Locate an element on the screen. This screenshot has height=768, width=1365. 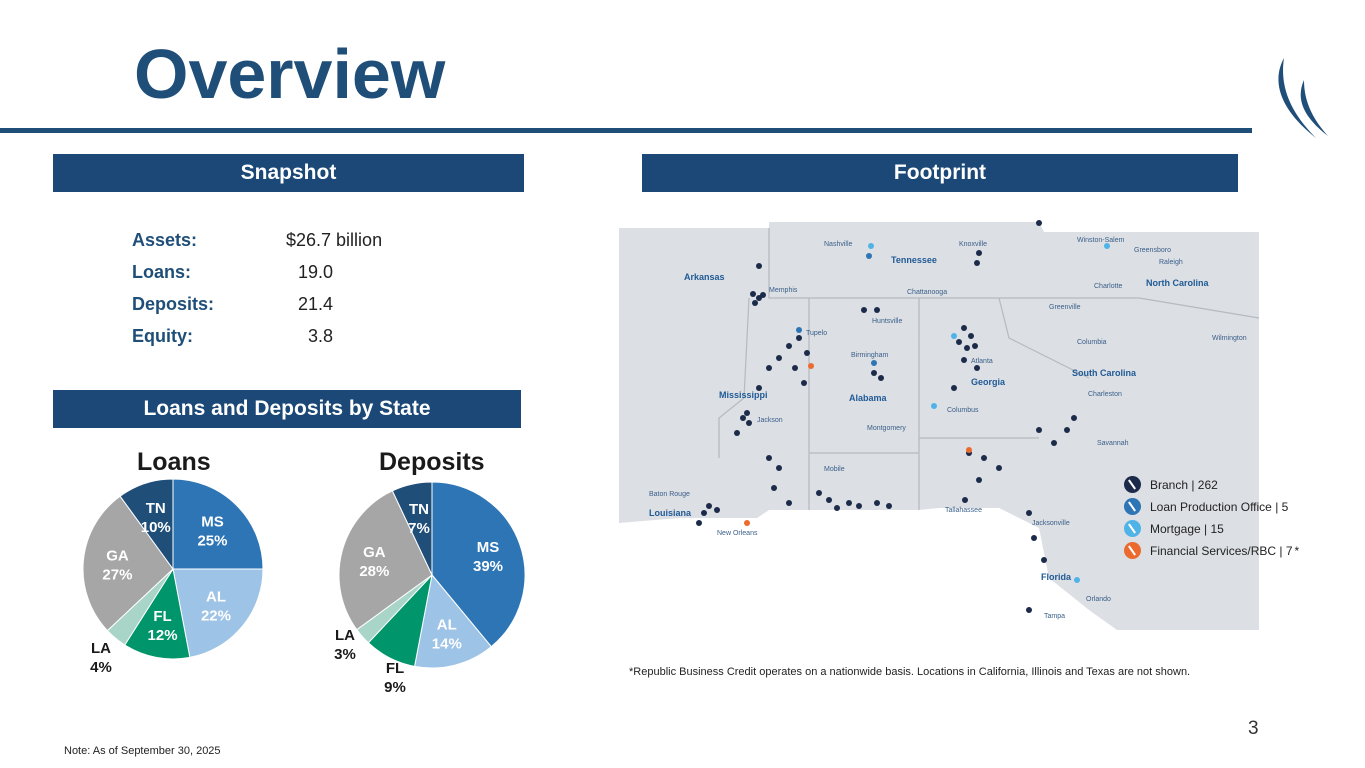
company-logo is located at coordinates (1303, 98).